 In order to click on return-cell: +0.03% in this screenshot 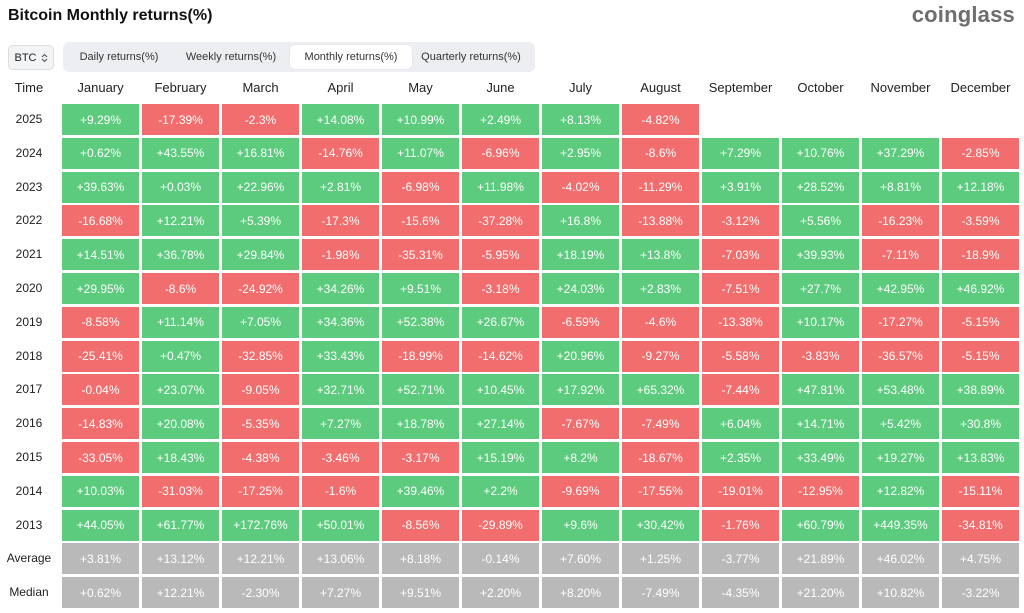, I will do `click(180, 187)`.